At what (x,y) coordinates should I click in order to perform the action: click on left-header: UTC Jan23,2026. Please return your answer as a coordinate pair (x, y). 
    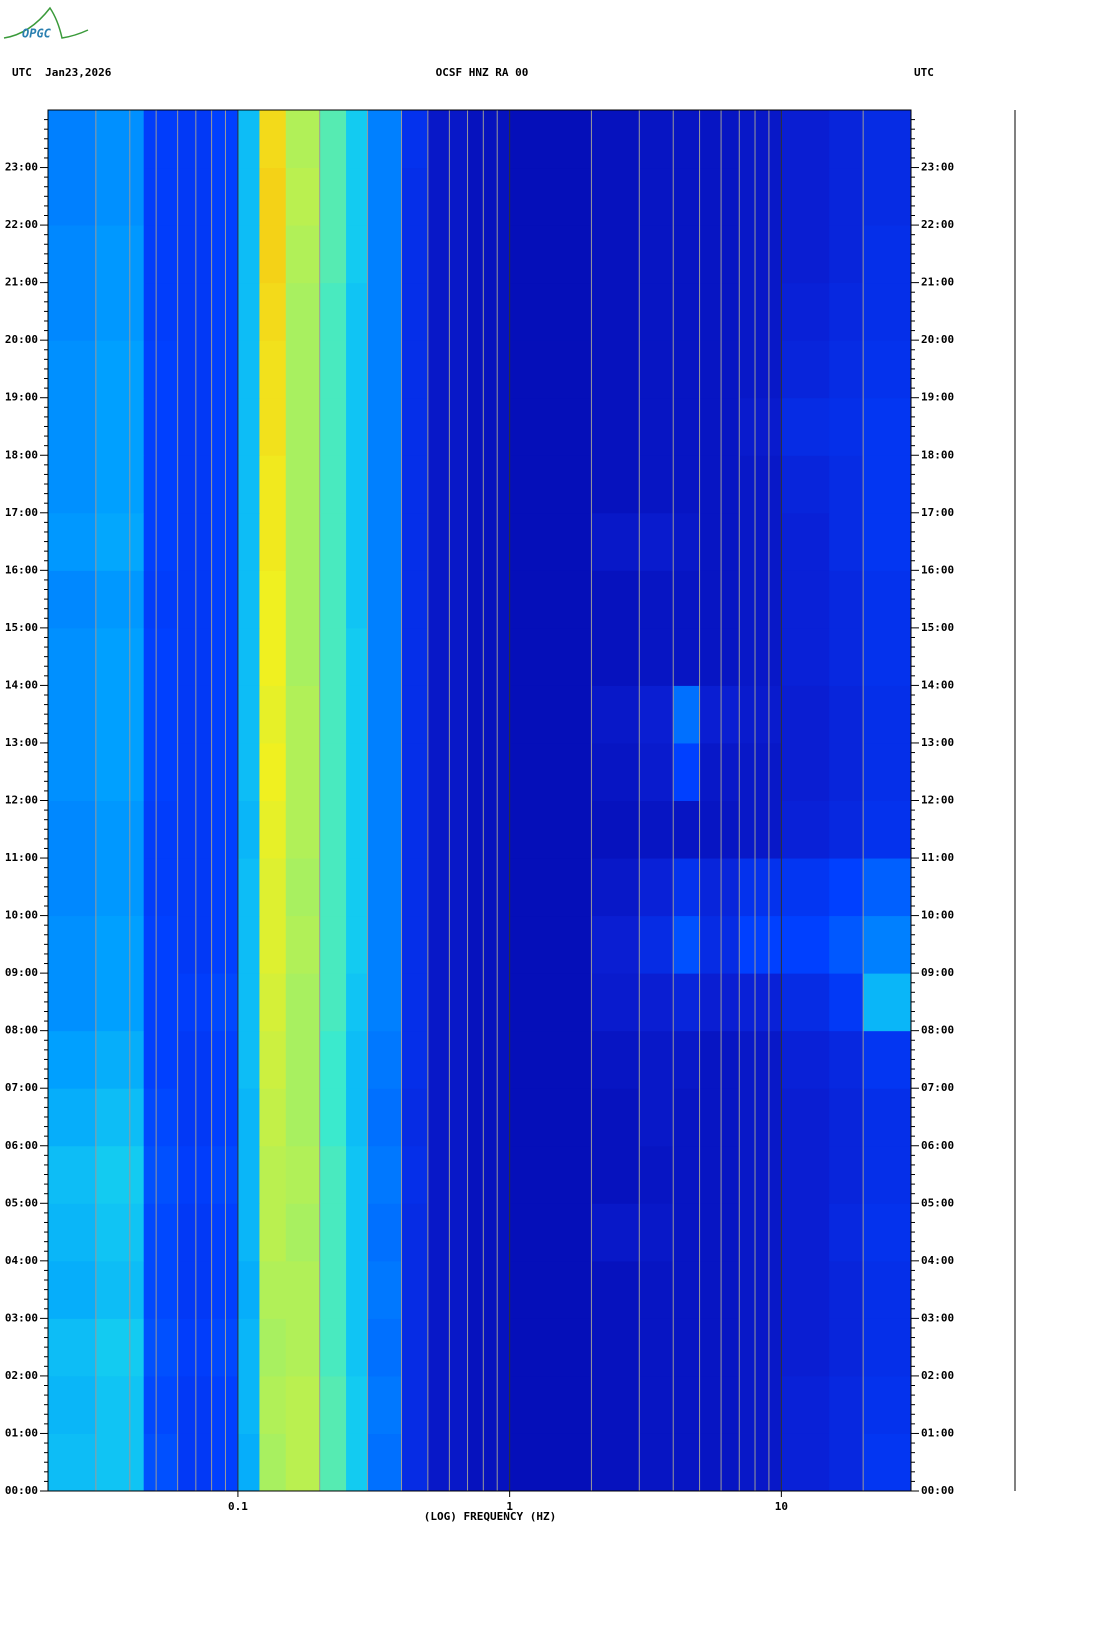
    Looking at the image, I should click on (62, 72).